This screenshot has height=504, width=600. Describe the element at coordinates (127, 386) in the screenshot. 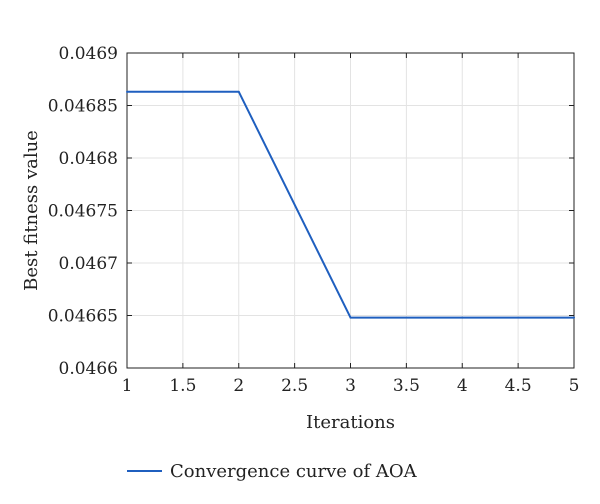

I see `x-tick-label: 1` at that location.